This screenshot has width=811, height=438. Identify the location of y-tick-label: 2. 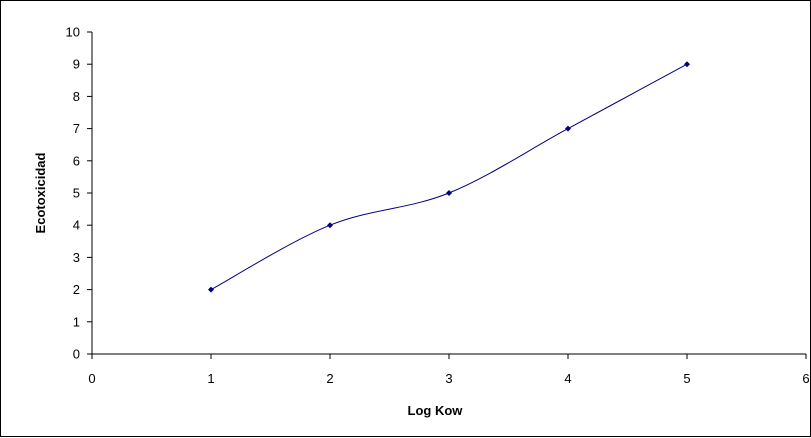
(76, 289).